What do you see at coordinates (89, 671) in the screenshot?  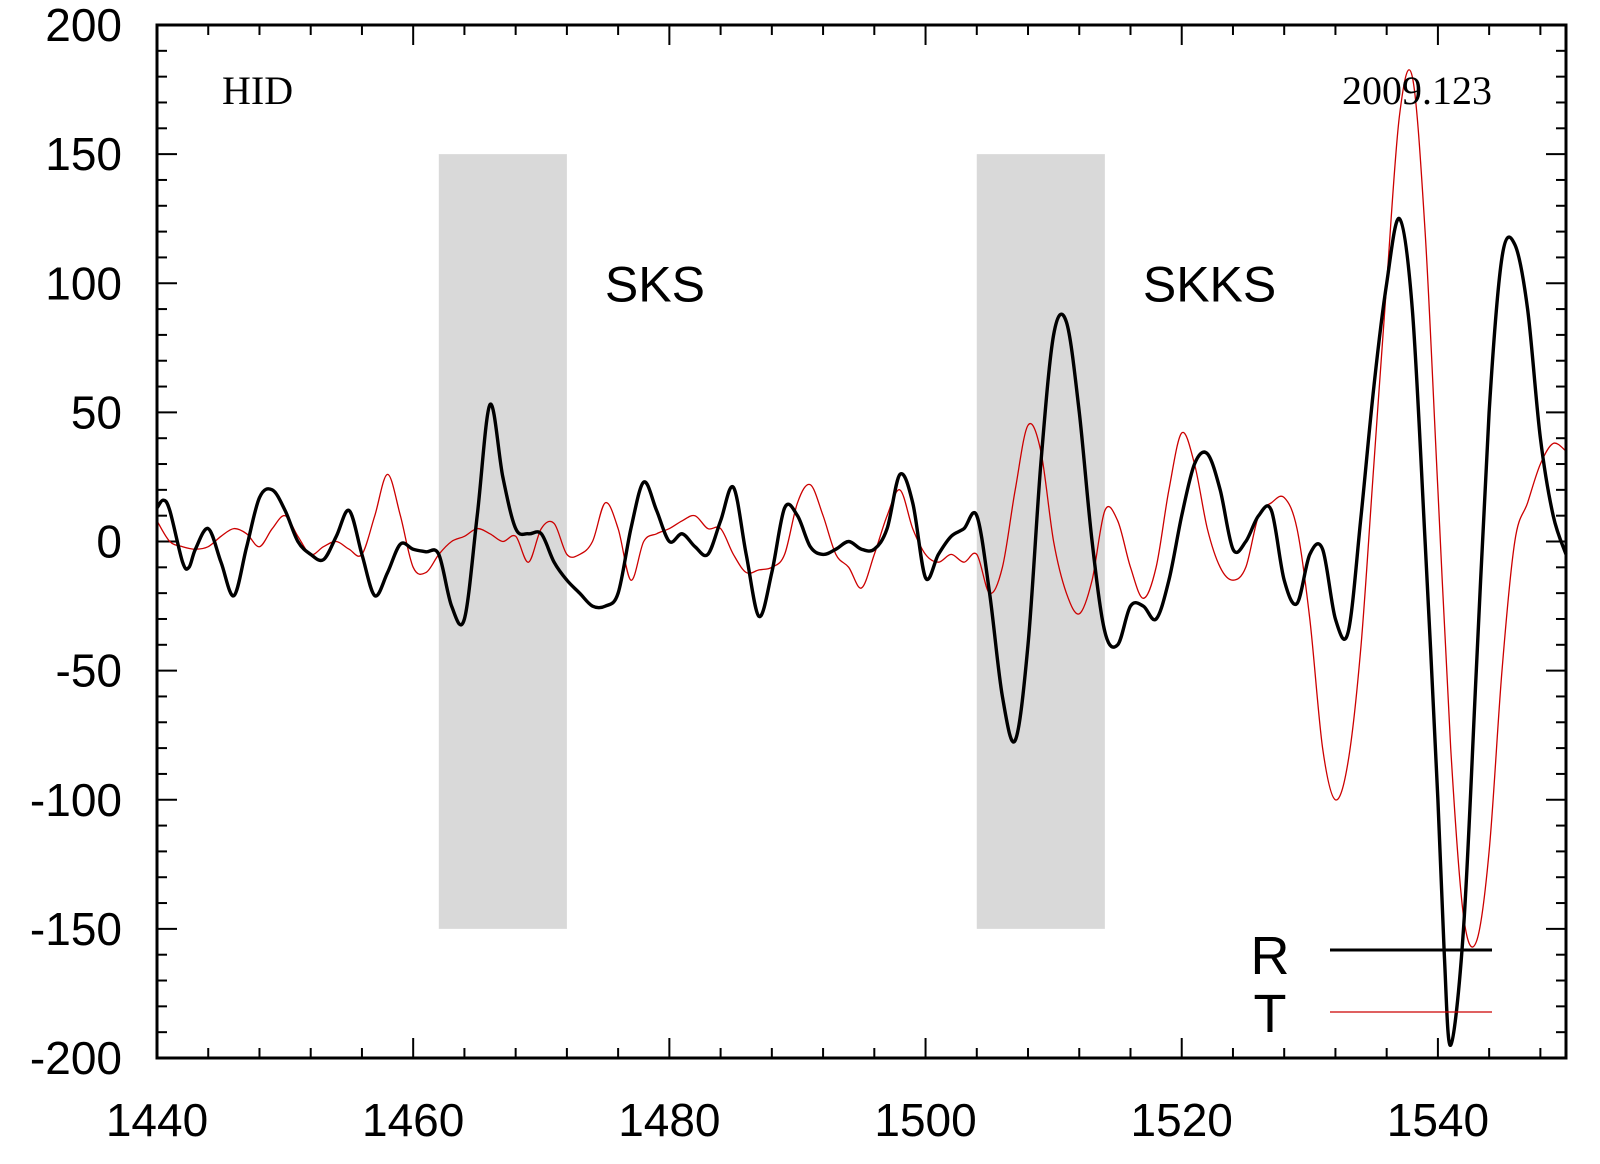 I see `y-tick-label: -50` at bounding box center [89, 671].